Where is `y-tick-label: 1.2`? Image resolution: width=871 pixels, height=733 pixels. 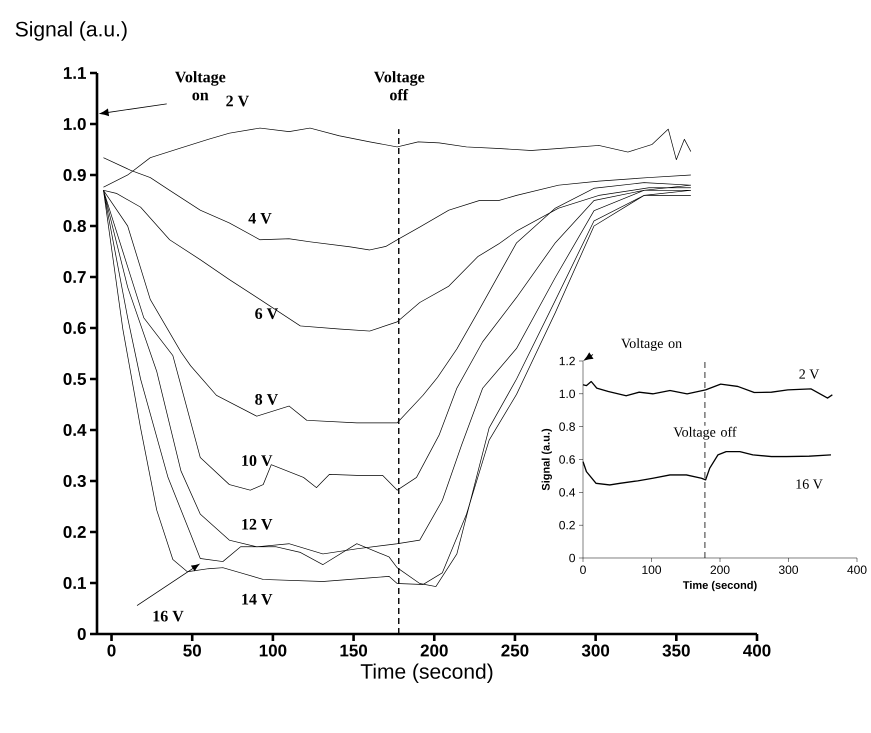
y-tick-label: 1.2 is located at coordinates (567, 361).